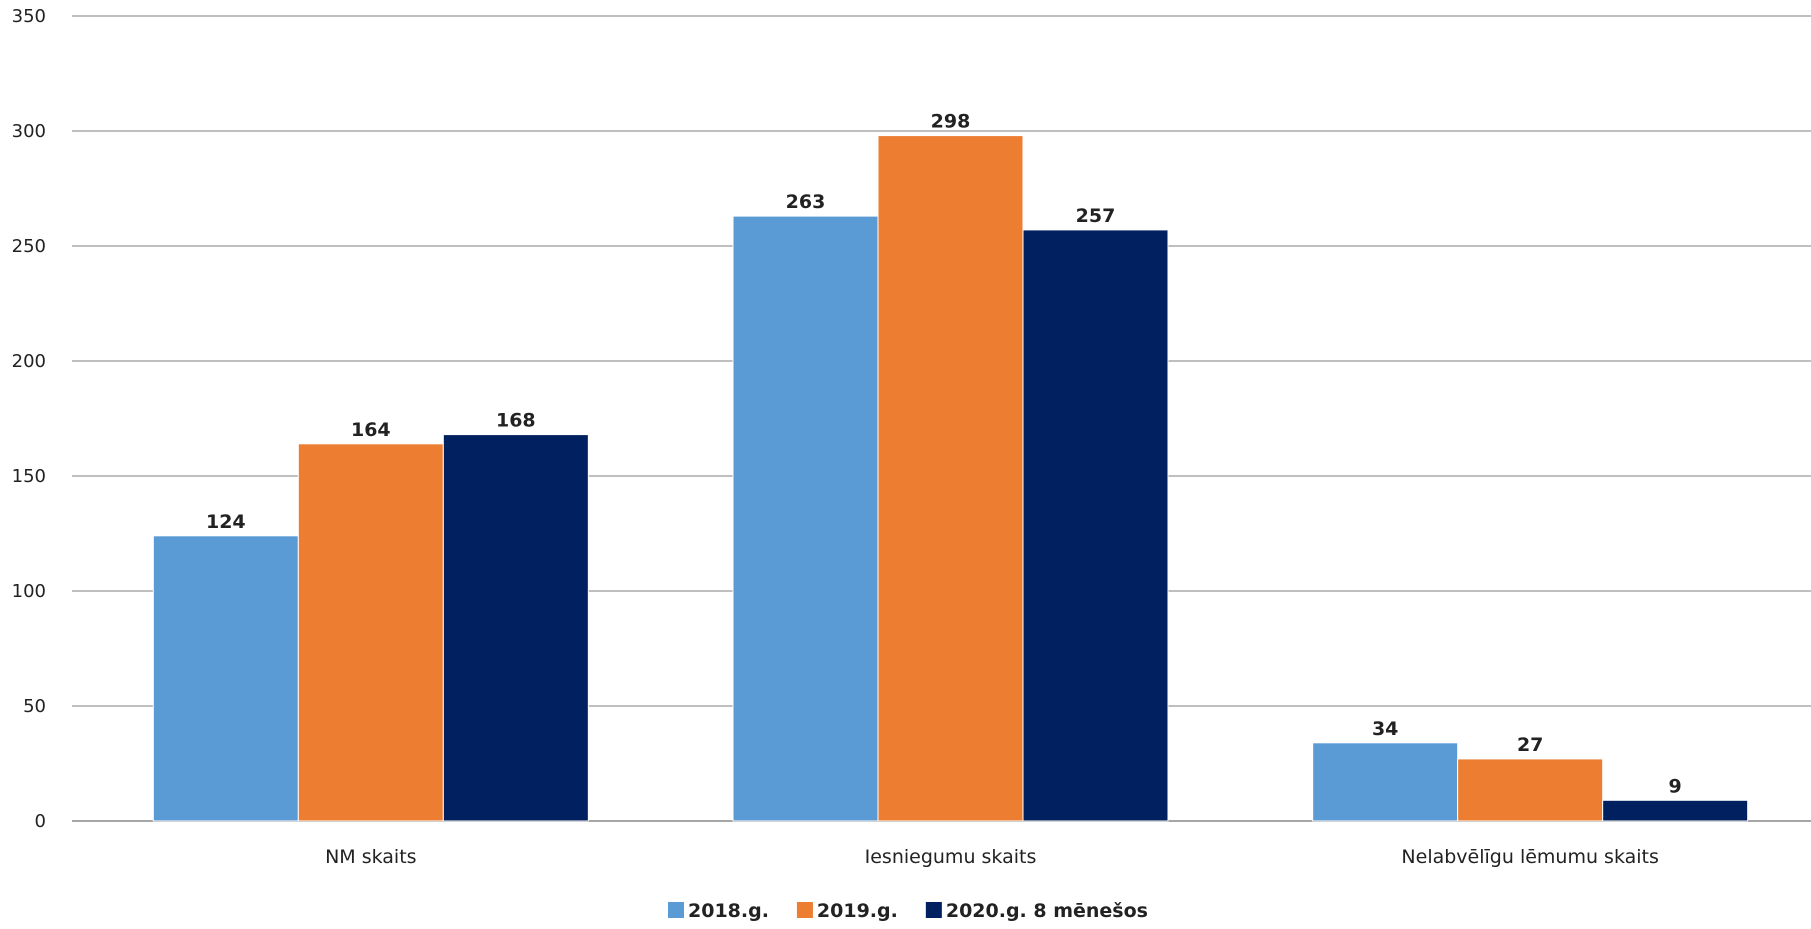  I want to click on data-label: 164, so click(371, 430).